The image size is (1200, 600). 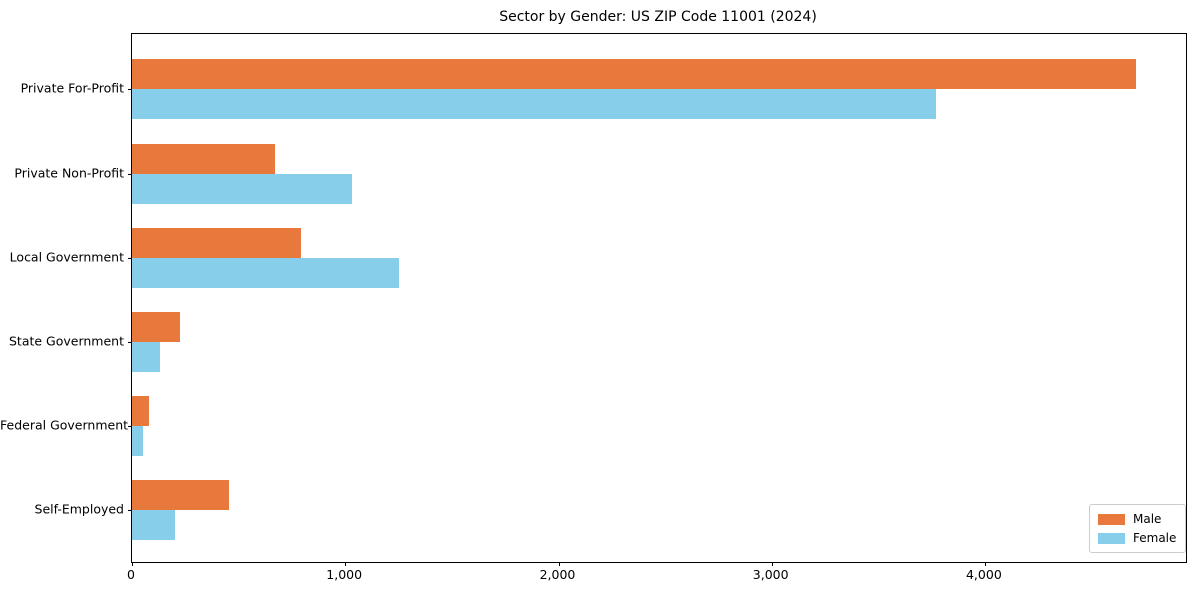 I want to click on legend-label: Female, so click(x=1155, y=538).